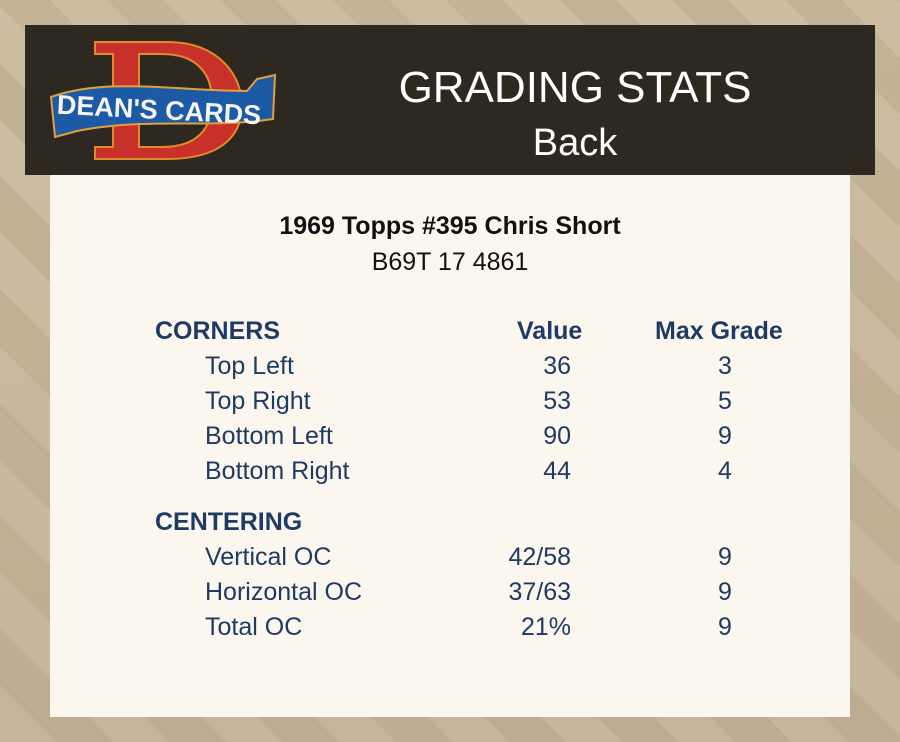  What do you see at coordinates (450, 473) in the screenshot?
I see `table-row: Bottom Right 44 4` at bounding box center [450, 473].